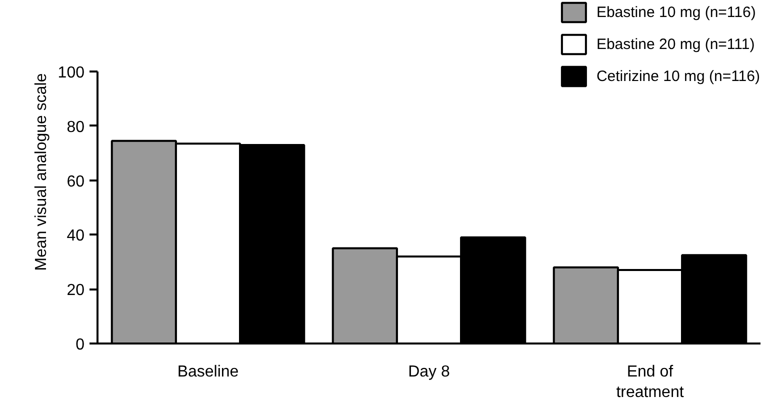 This screenshot has height=408, width=764. Describe the element at coordinates (675, 44) in the screenshot. I see `legend-label: Ebastine 20 mg (n=111)` at that location.